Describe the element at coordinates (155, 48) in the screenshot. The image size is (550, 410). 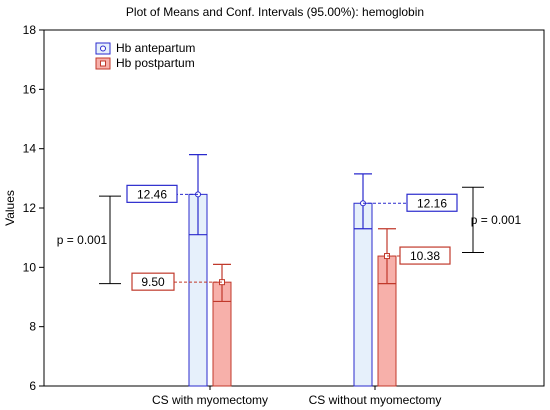
I see `legend-label: Hb antepartum` at that location.